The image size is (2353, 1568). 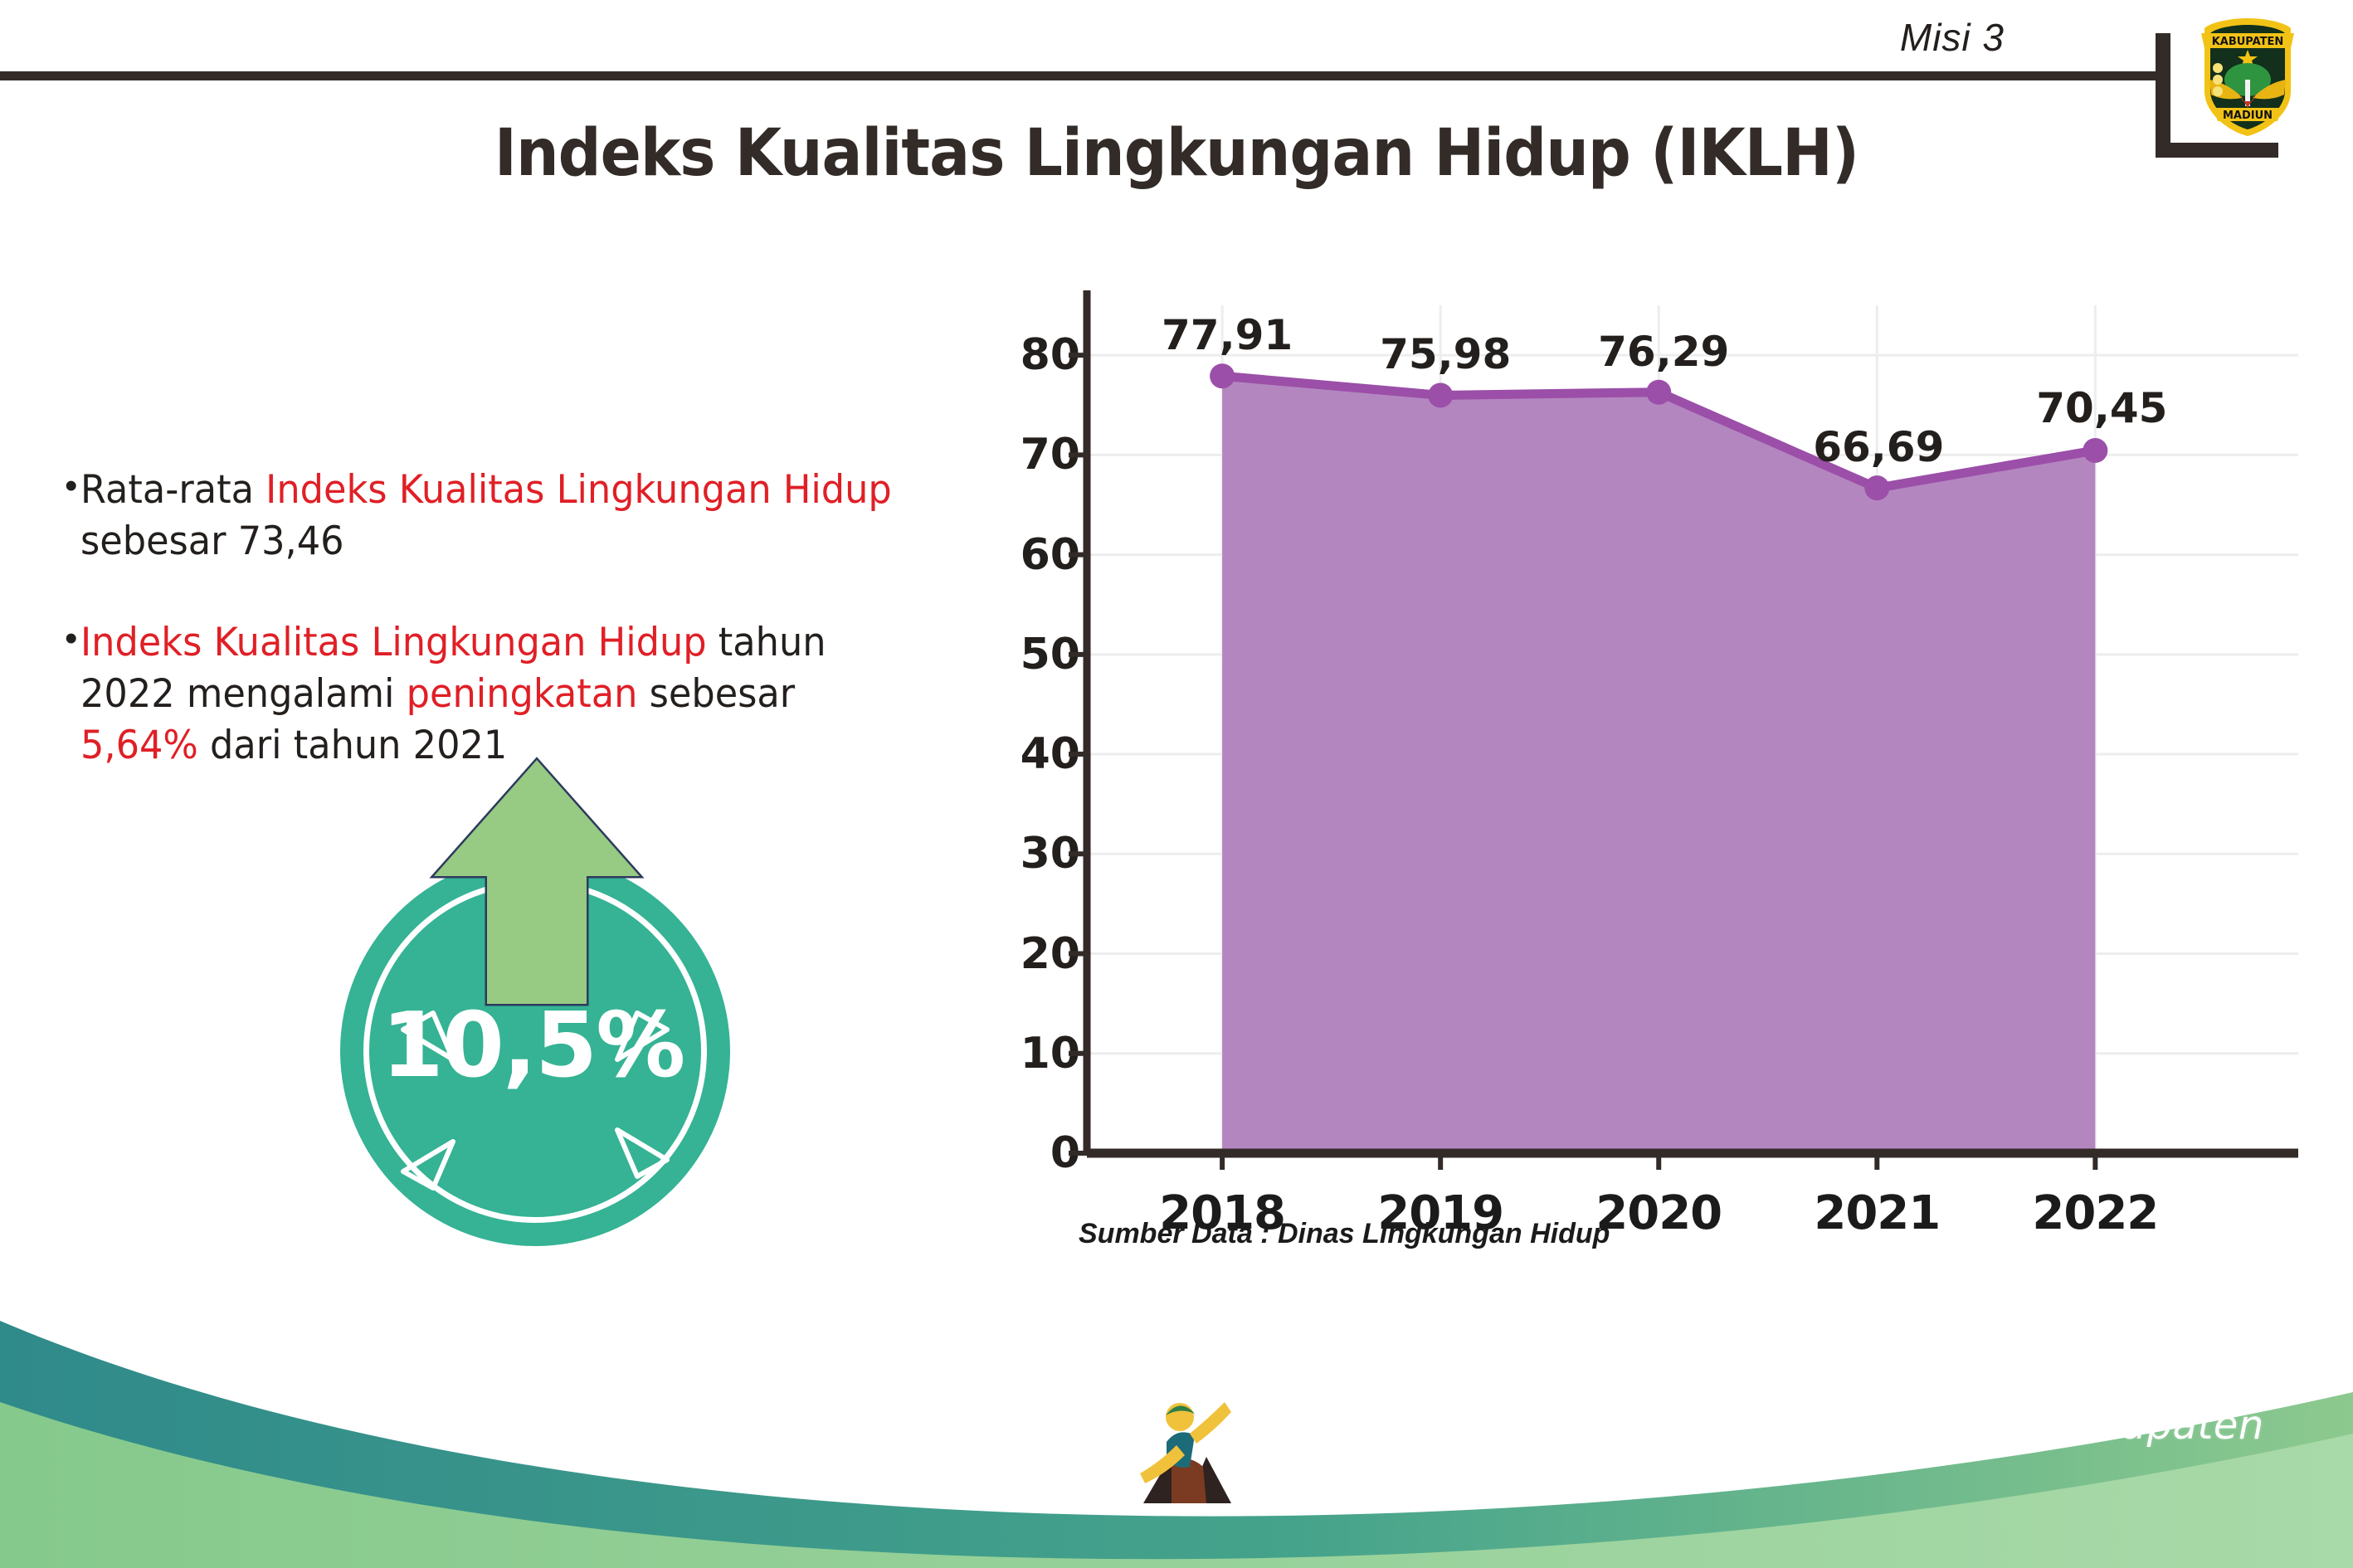 What do you see at coordinates (533, 1046) in the screenshot?
I see `badge-value: 10,5%` at bounding box center [533, 1046].